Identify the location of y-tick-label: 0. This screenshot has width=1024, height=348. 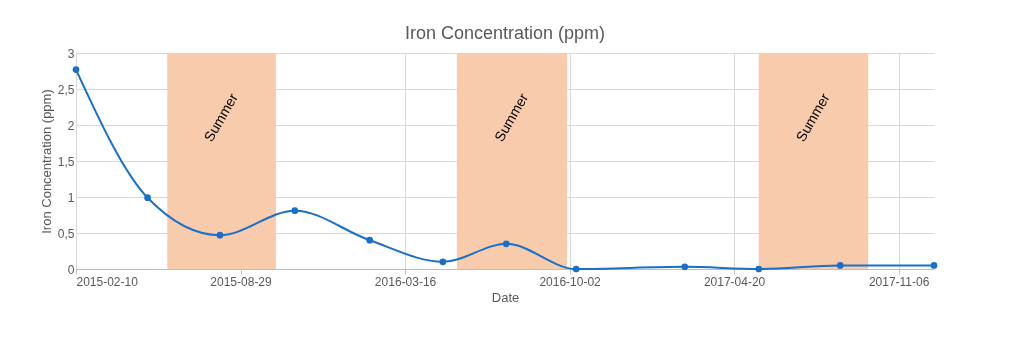
(71, 269).